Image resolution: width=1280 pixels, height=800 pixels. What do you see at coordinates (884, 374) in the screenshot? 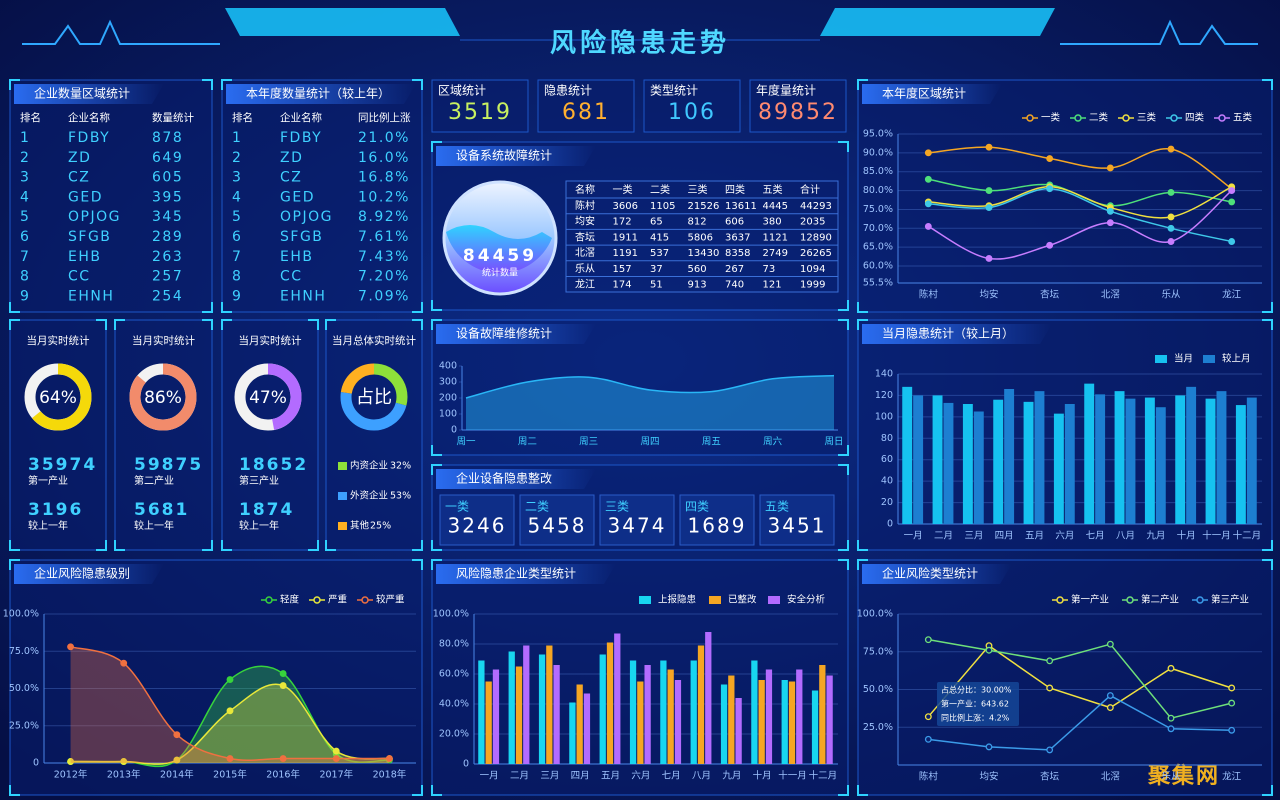
I see `y-tick-label: 140` at bounding box center [884, 374].